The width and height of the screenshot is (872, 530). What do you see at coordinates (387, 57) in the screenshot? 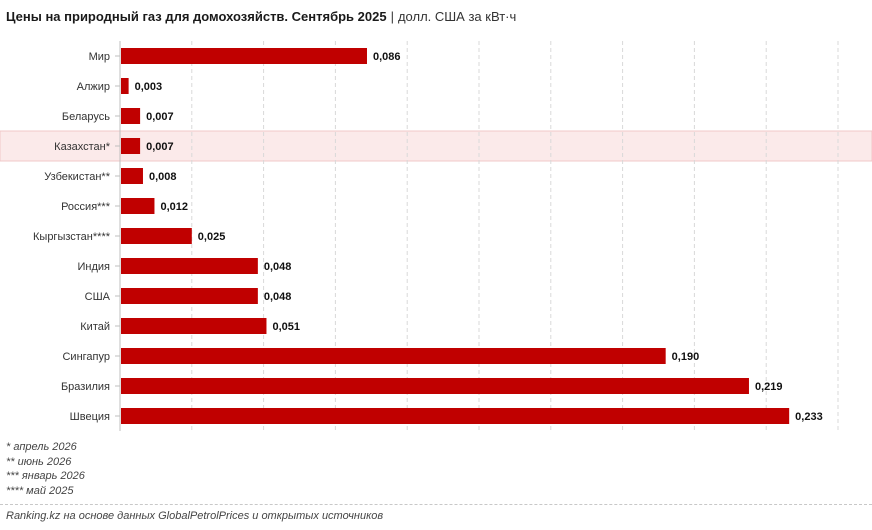
I see `value-label: 0,086` at bounding box center [387, 57].